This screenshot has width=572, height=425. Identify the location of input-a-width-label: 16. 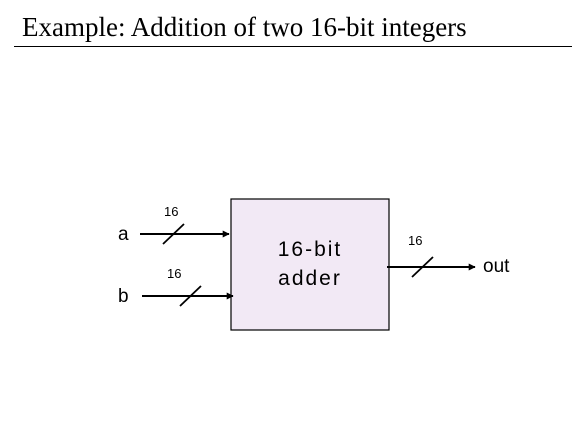
(171, 211).